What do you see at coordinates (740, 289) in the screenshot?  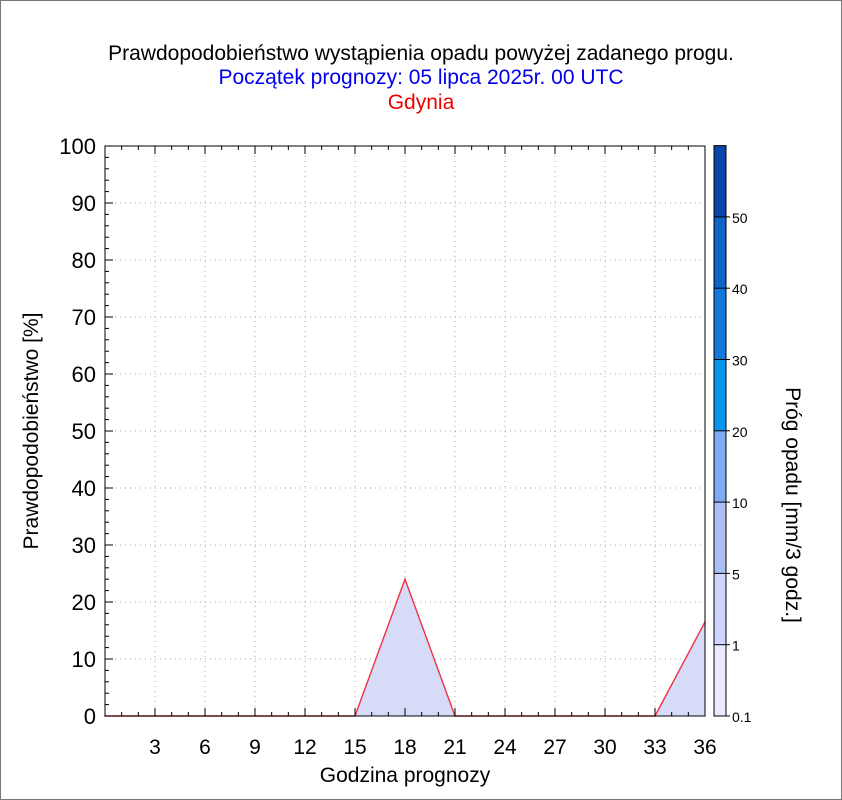 I see `colorbar-tick-label: 40` at bounding box center [740, 289].